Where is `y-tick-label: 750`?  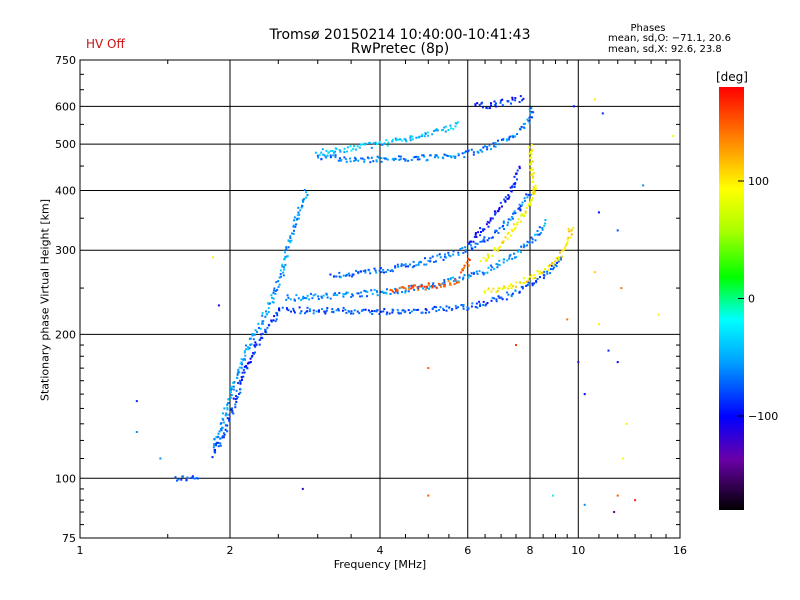 y-tick-label: 750 is located at coordinates (65, 60).